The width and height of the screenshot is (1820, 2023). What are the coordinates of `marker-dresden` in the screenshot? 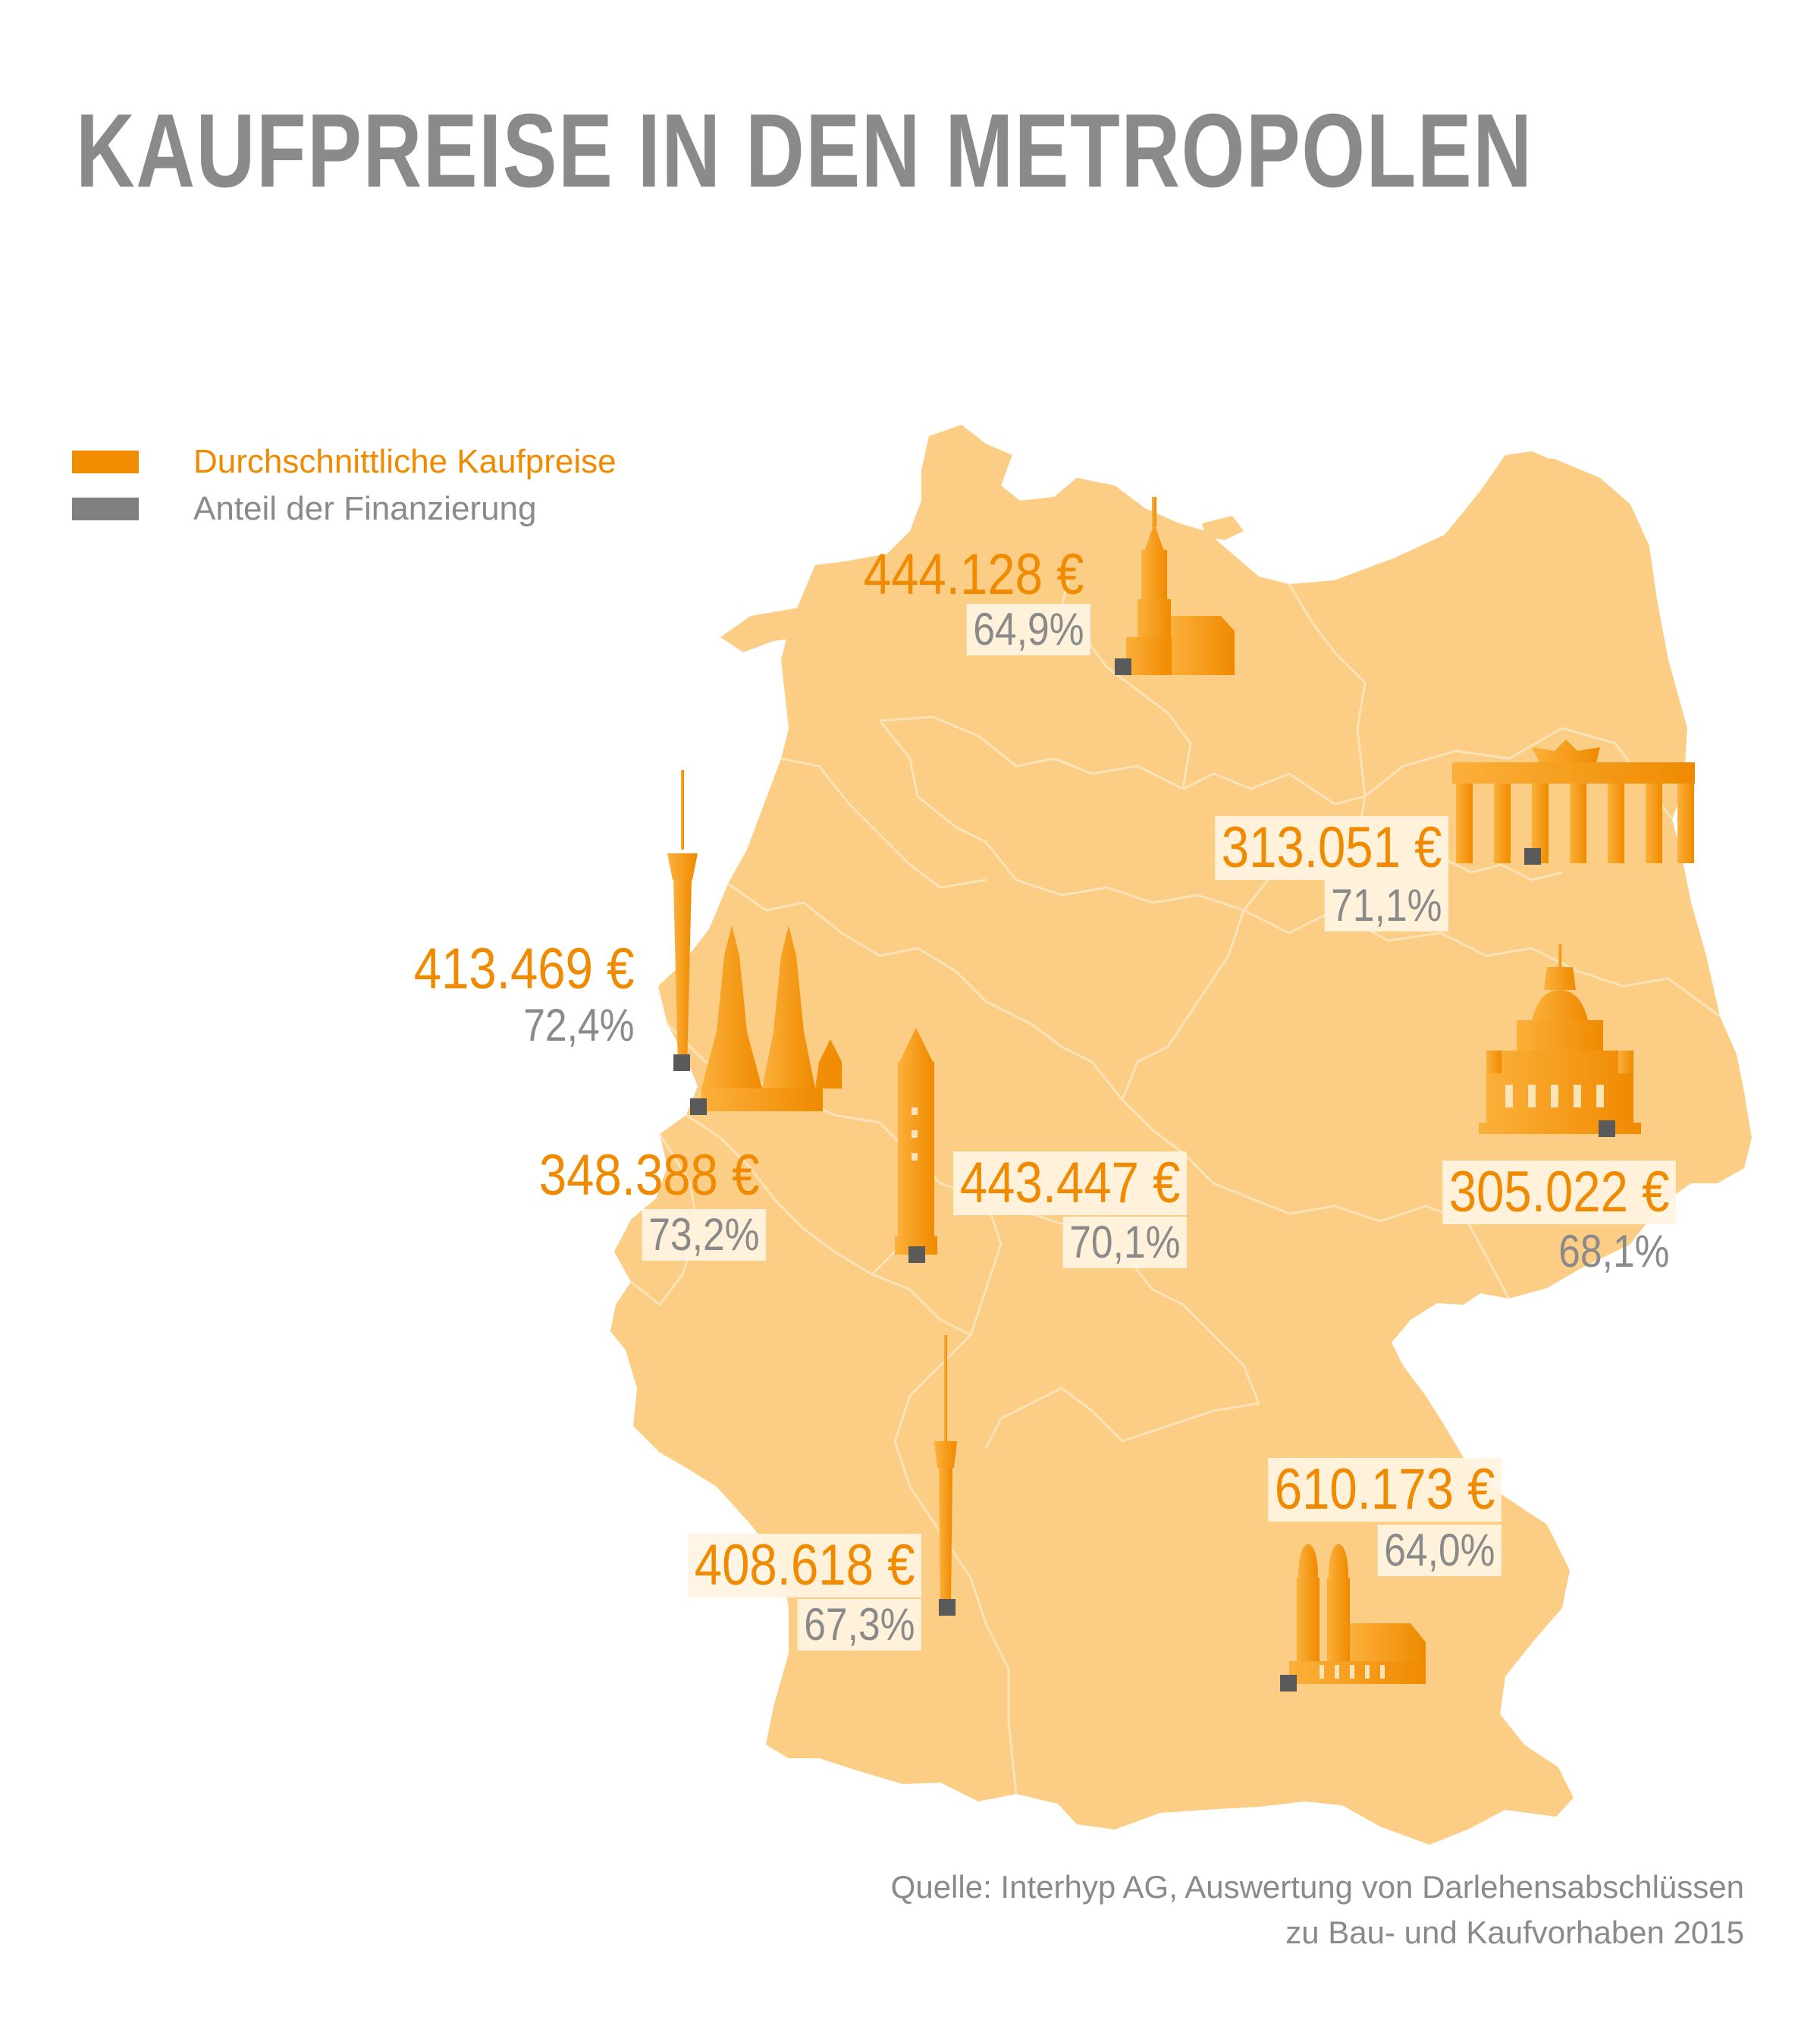 It's located at (1607, 1128).